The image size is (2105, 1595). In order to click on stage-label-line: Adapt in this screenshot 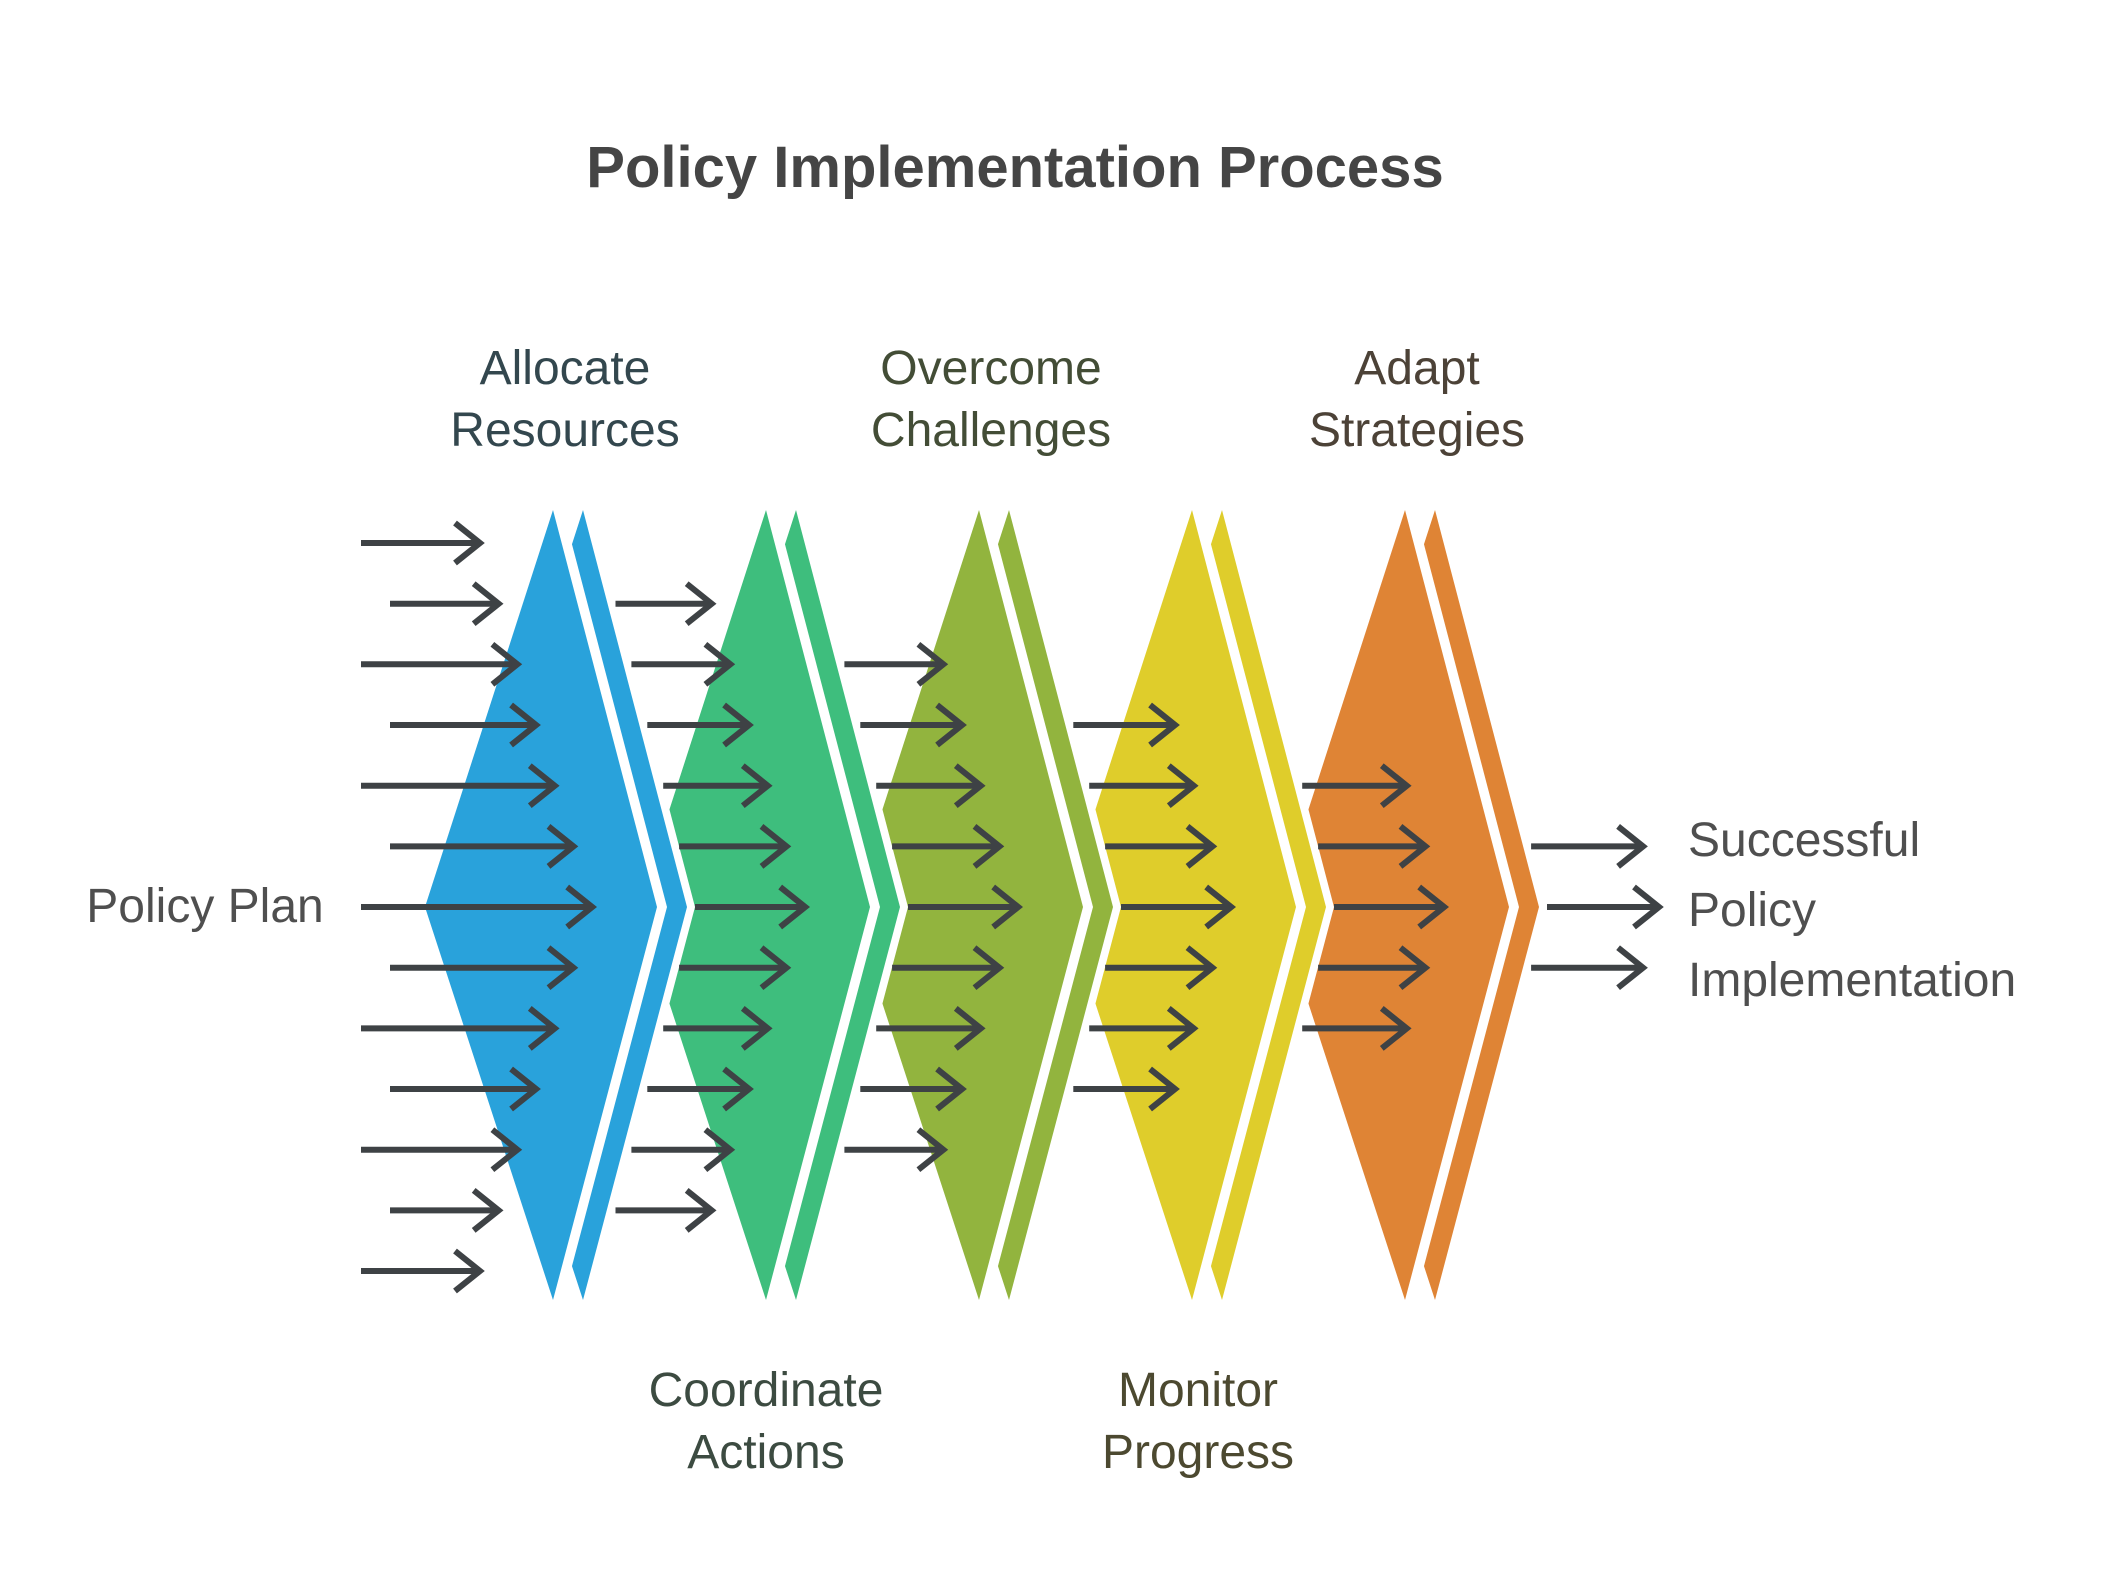, I will do `click(1417, 368)`.